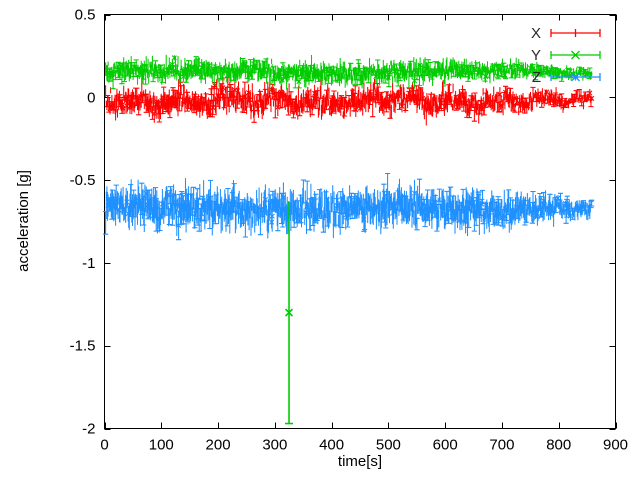  I want to click on y-axis-label: acceleration [g], so click(23, 221).